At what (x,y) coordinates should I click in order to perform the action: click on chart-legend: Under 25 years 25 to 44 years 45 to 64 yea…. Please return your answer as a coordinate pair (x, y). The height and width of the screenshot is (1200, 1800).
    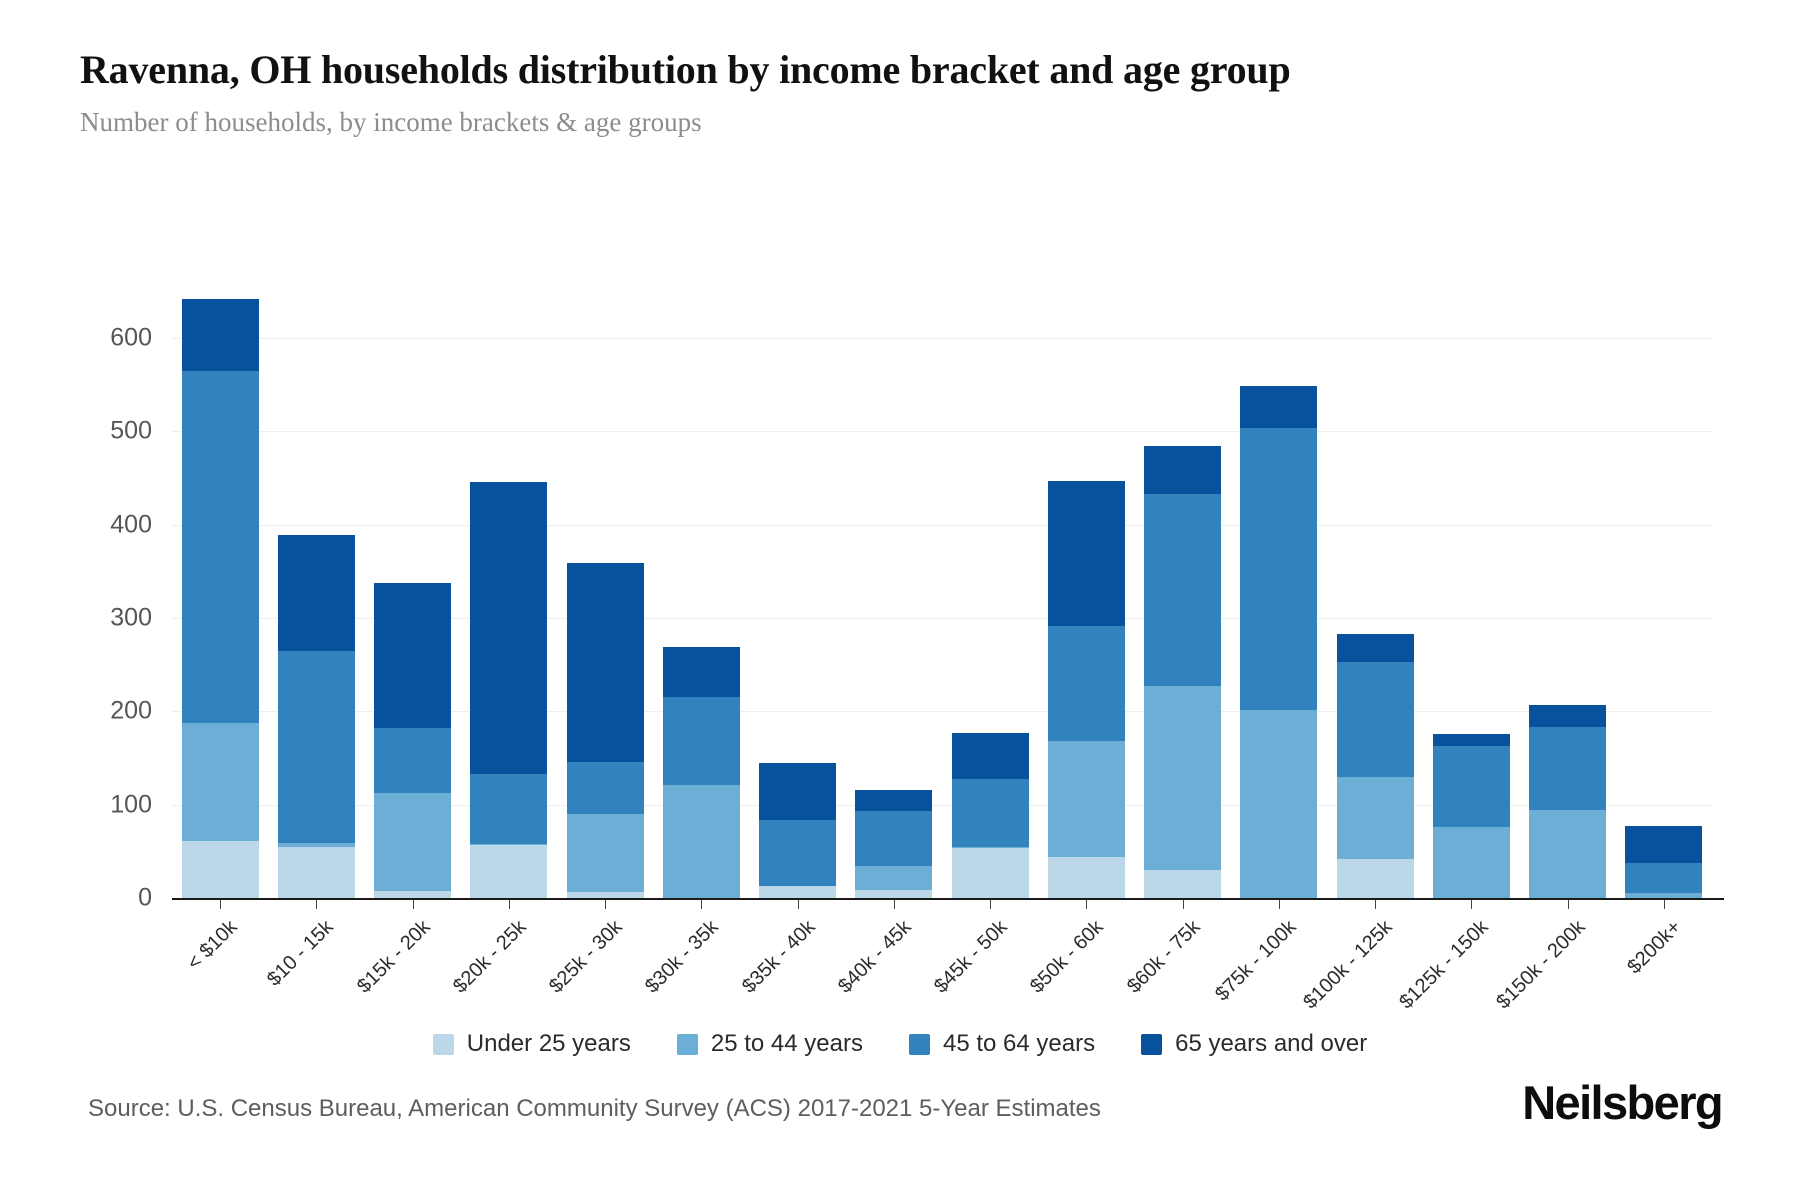
    Looking at the image, I should click on (900, 1044).